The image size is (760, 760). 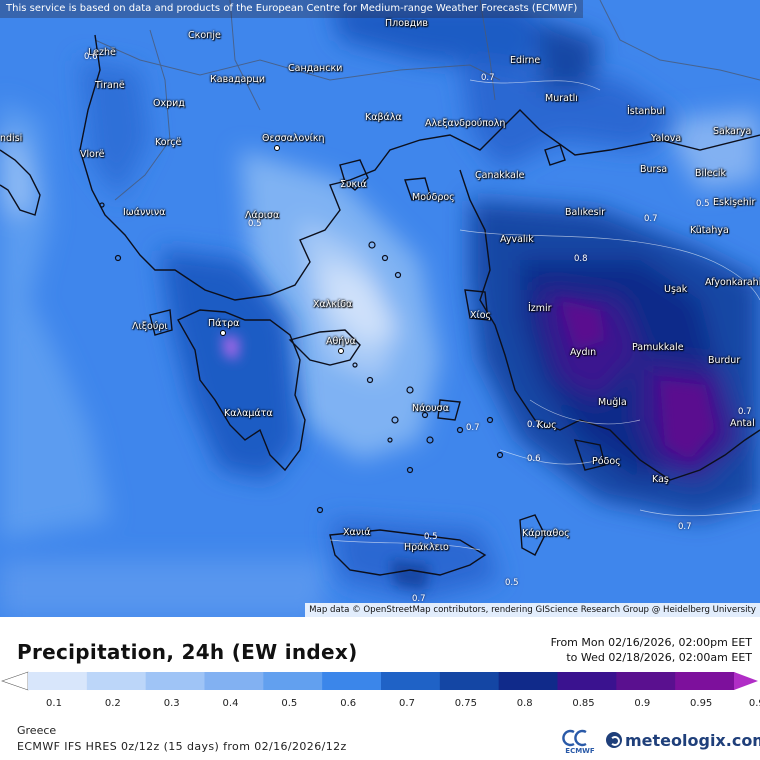 What do you see at coordinates (659, 657) in the screenshot?
I see `period-to: to Wed 02/18/2026, 02:00am EET` at bounding box center [659, 657].